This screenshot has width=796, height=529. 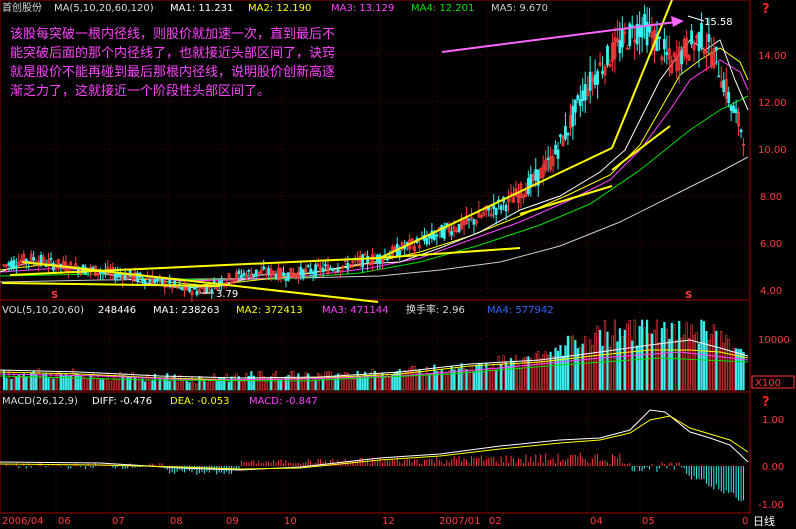 What do you see at coordinates (176, 521) in the screenshot?
I see `x-label-08: 08` at bounding box center [176, 521].